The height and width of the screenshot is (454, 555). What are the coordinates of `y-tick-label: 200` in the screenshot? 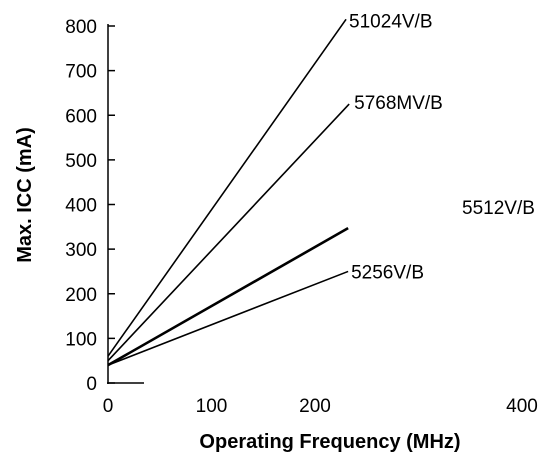 It's located at (81, 295).